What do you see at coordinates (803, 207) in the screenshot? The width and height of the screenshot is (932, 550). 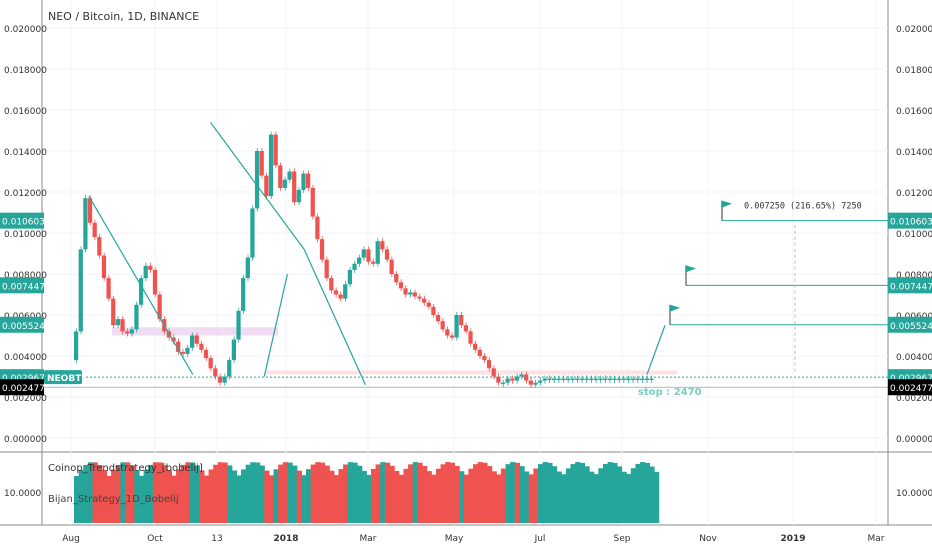 I see `measure-label: 0.007250 (216.65%) 7250` at bounding box center [803, 207].